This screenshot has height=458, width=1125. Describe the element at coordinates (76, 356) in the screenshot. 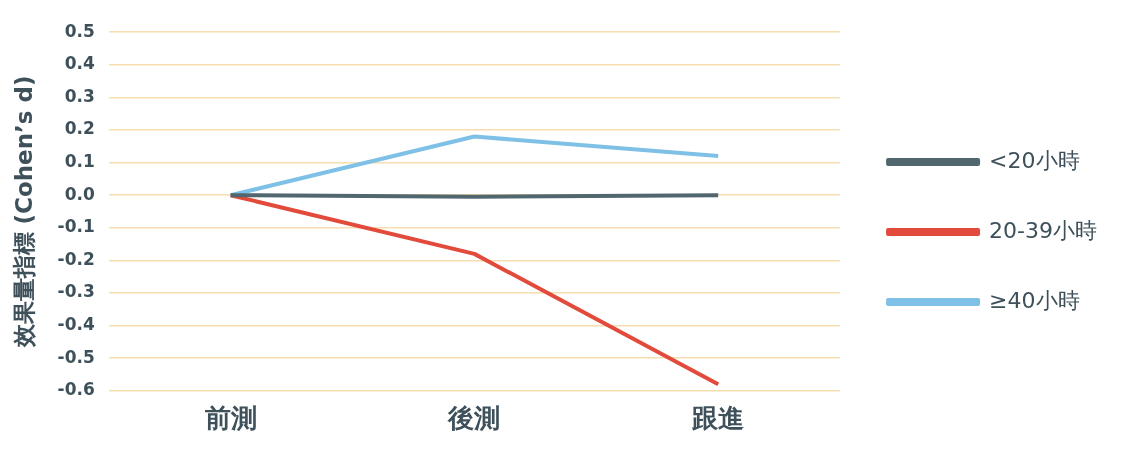

I see `y-tick-label: -0.5` at that location.